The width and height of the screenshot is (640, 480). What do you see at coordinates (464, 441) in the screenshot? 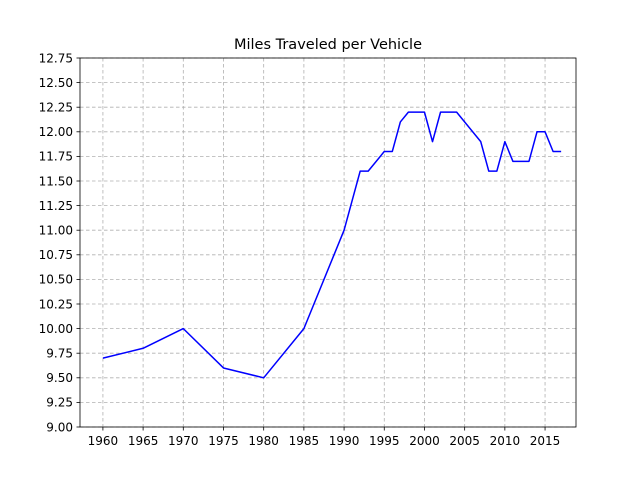
I see `x-tick-label: 2005` at bounding box center [464, 441].